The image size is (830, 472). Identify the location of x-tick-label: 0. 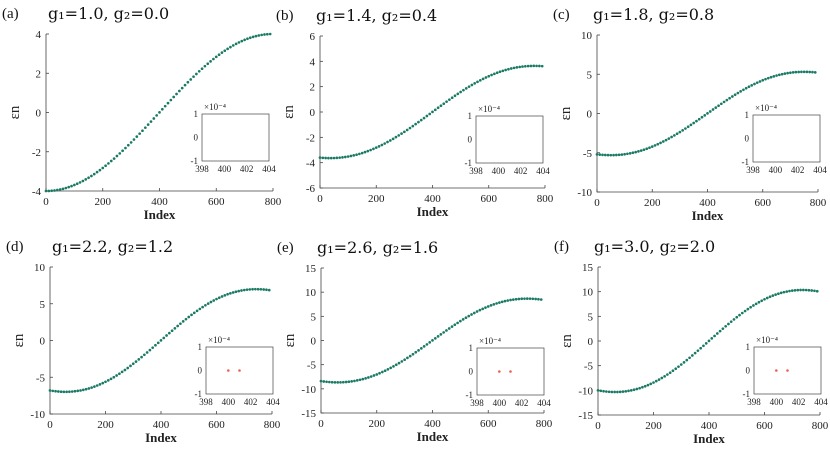
(50, 425).